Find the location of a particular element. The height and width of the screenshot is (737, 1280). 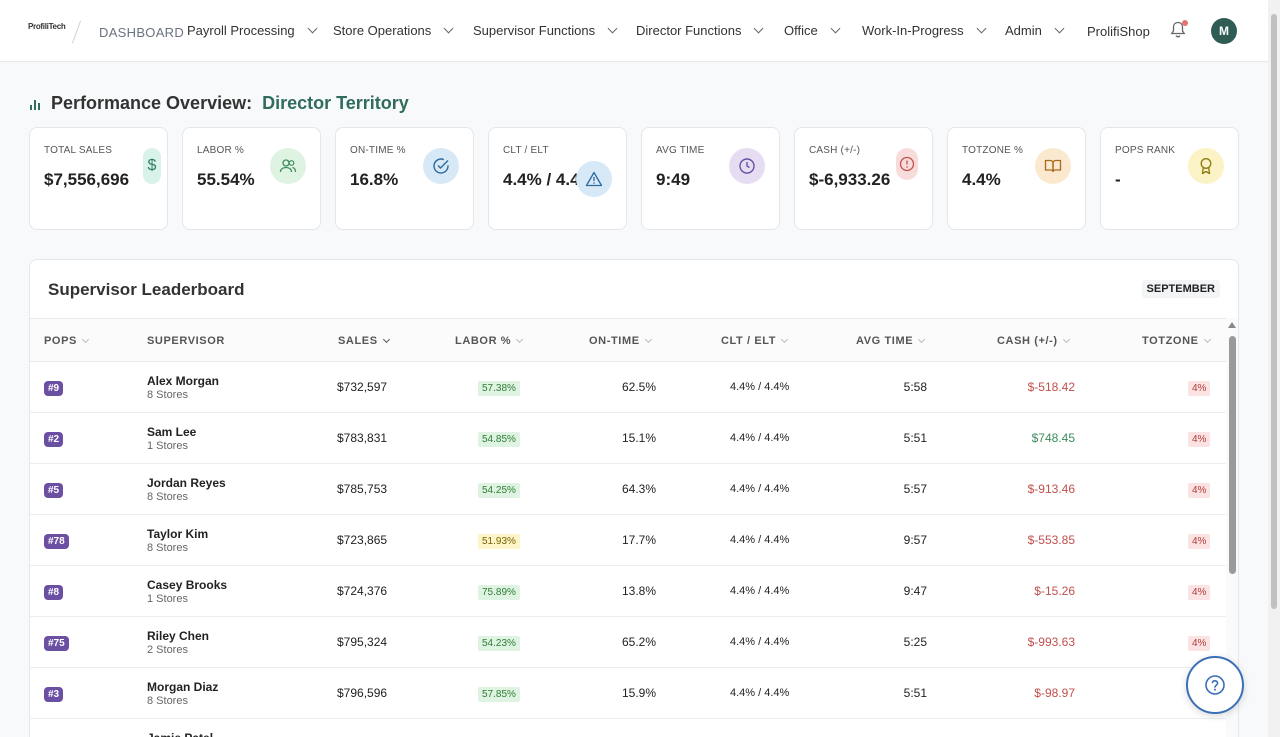

kpi-value: - is located at coordinates (1118, 179).